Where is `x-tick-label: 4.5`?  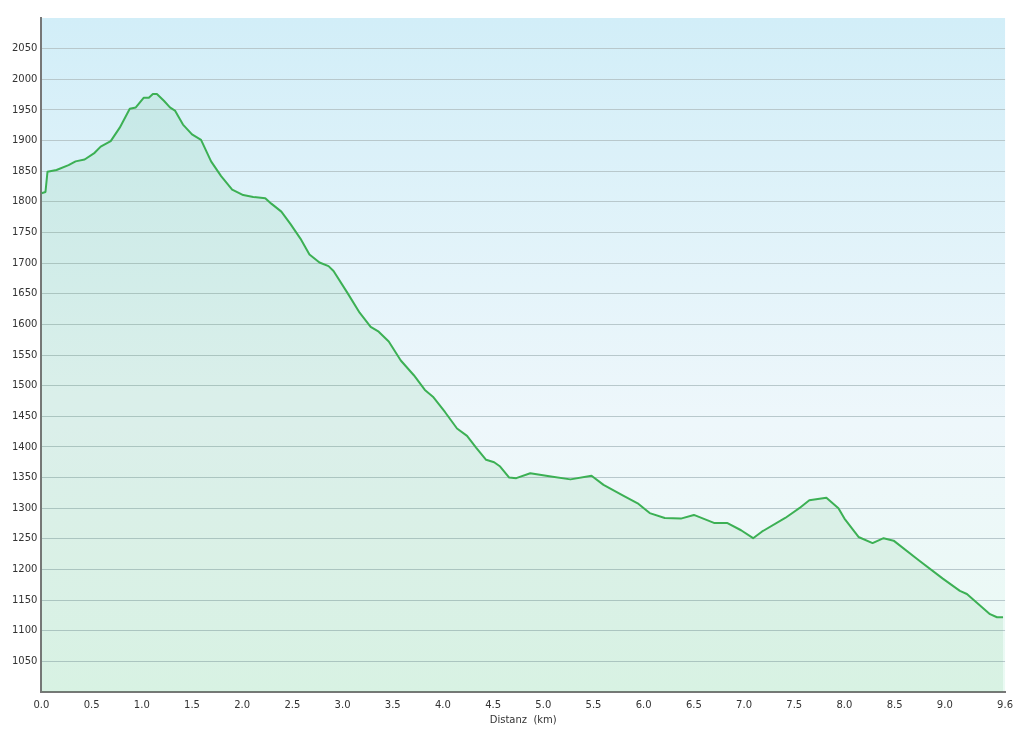
x-tick-label: 4.5 is located at coordinates (493, 704).